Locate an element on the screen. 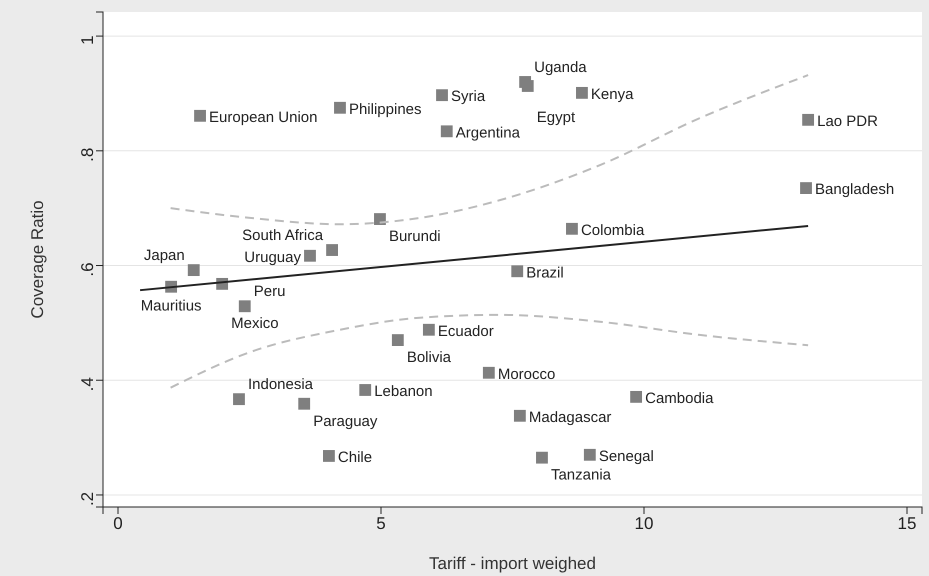 This screenshot has width=929, height=576. annotation: Mexico is located at coordinates (255, 323).